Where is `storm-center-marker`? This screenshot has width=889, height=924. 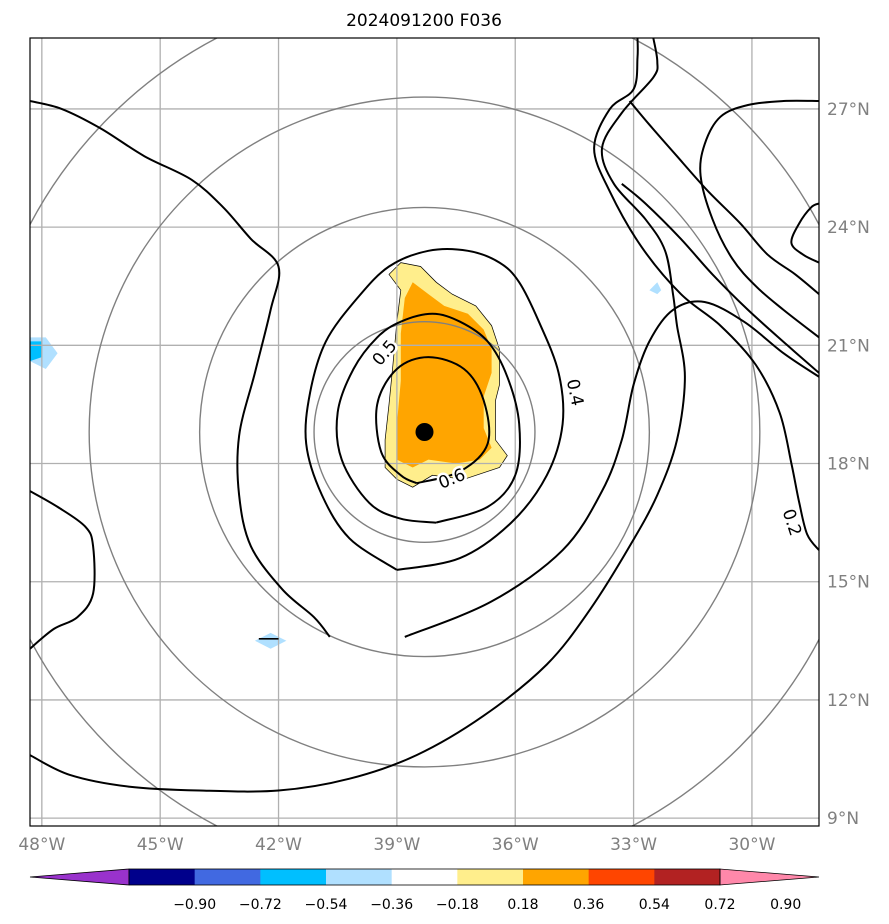
storm-center-marker is located at coordinates (424, 432).